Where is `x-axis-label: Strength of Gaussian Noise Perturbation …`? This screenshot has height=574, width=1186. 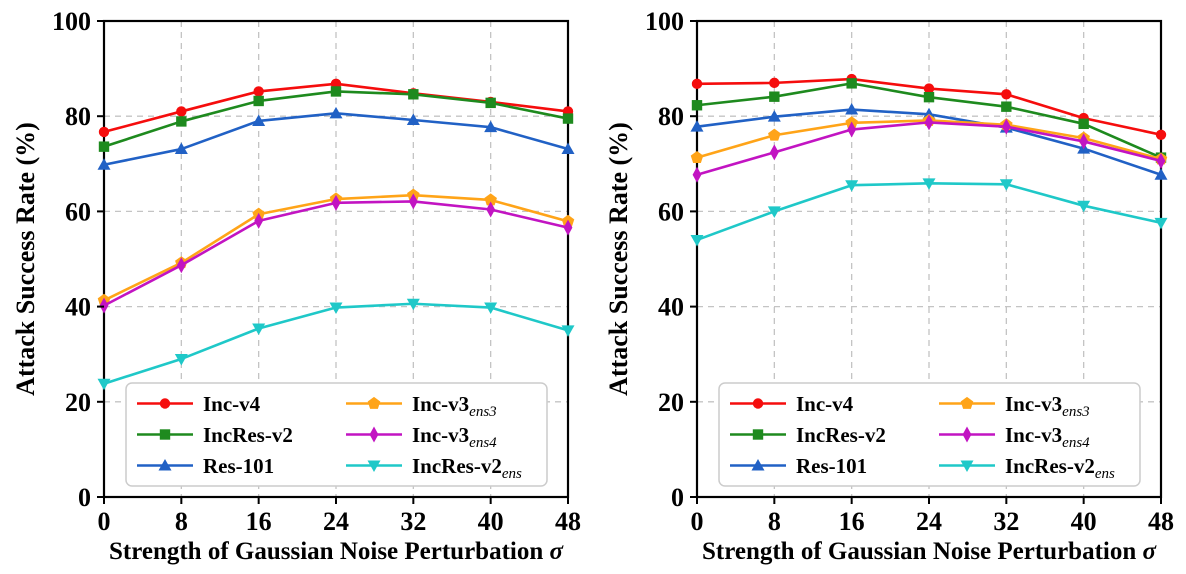
x-axis-label: Strength of Gaussian Noise Perturbation … is located at coordinates (930, 551).